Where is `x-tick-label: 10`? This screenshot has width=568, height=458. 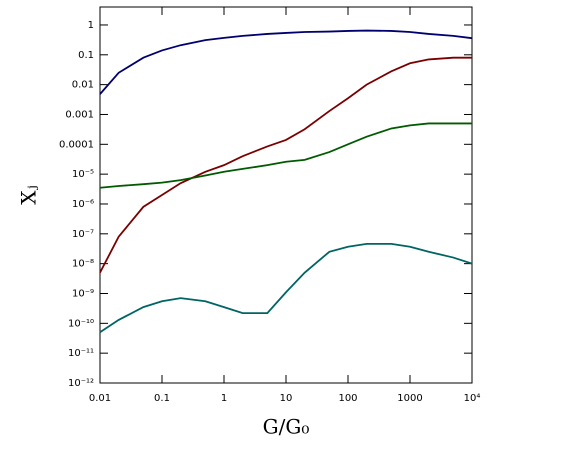 x-tick-label: 10 is located at coordinates (286, 398).